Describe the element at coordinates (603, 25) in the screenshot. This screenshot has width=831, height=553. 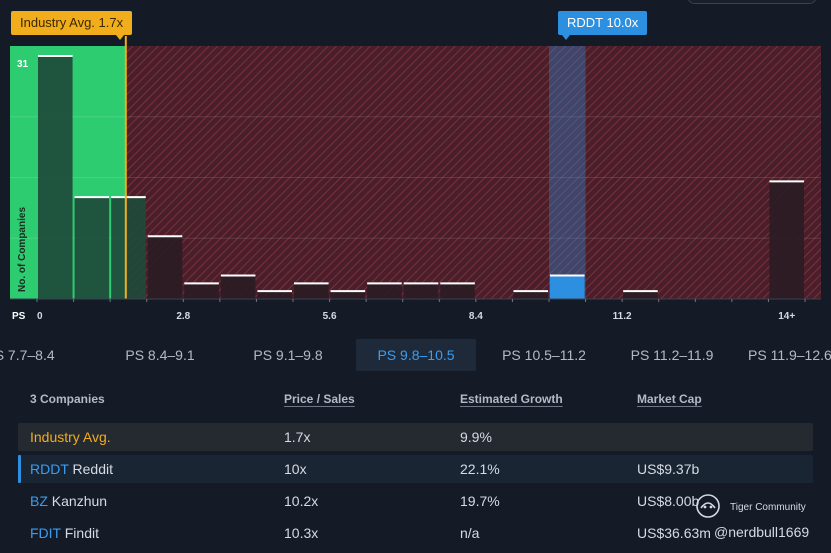
I see `rddt-callout: RDDT 10.0x` at that location.